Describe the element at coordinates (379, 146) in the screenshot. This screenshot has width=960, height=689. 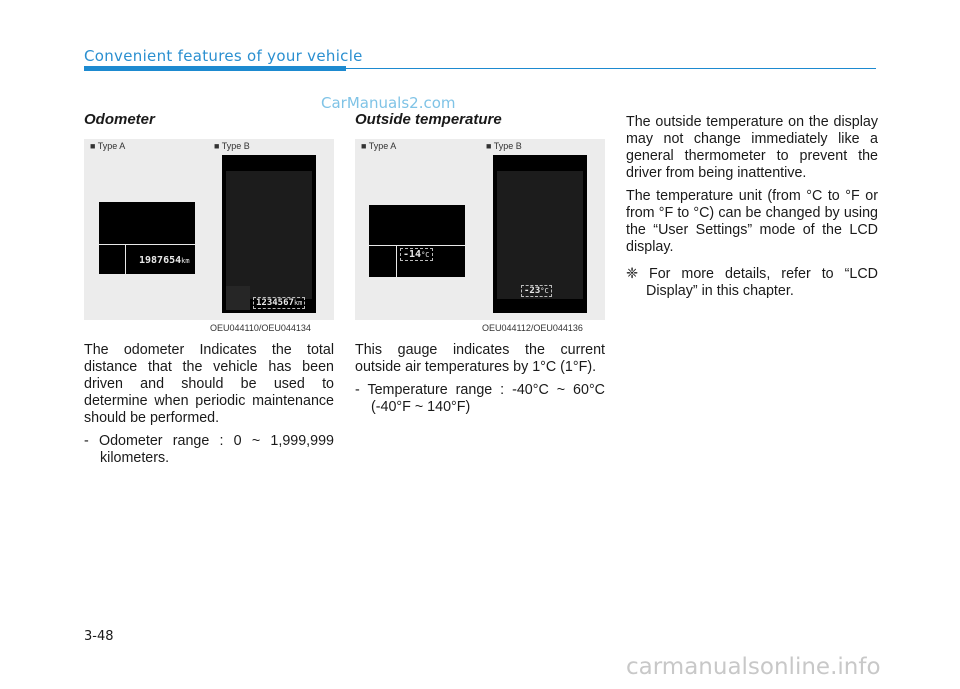
I see `outside-temperature-type-a-label: ■ Type A` at that location.